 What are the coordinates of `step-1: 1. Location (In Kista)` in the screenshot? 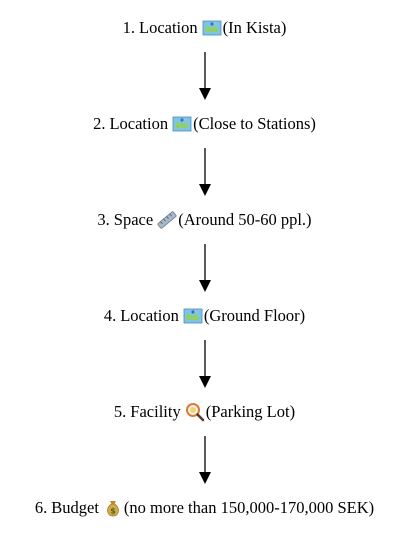 It's located at (204, 28).